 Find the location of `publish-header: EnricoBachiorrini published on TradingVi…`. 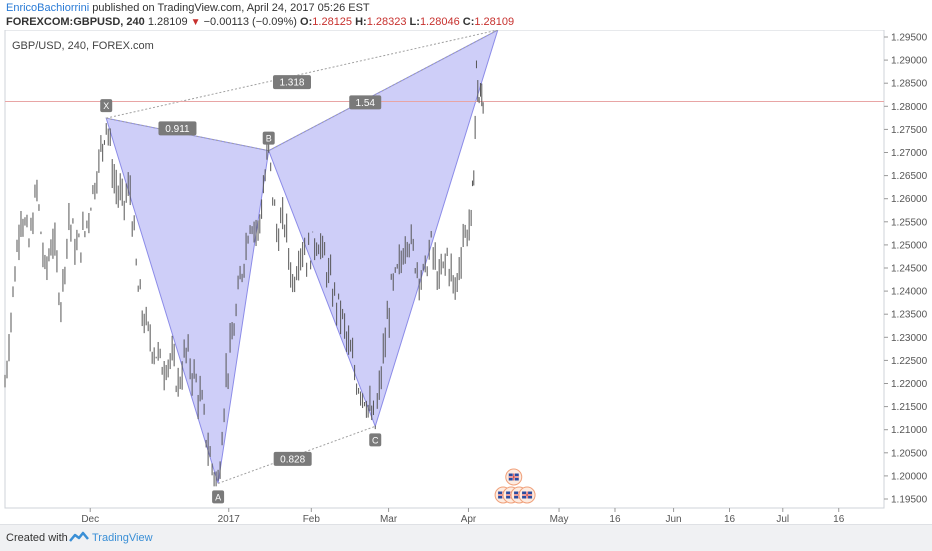

publish-header: EnricoBachiorrini published on TradingVi… is located at coordinates (466, 15).